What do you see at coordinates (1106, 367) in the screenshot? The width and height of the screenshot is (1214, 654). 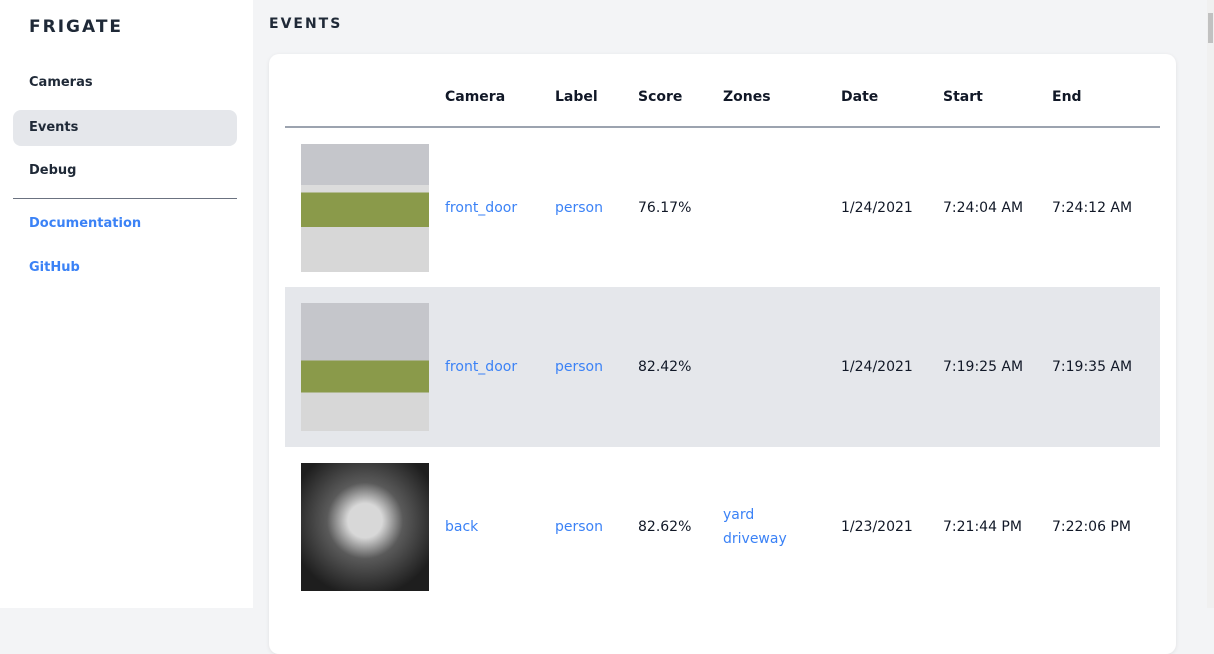 I see `end-time: 7:19:35 AM` at bounding box center [1106, 367].